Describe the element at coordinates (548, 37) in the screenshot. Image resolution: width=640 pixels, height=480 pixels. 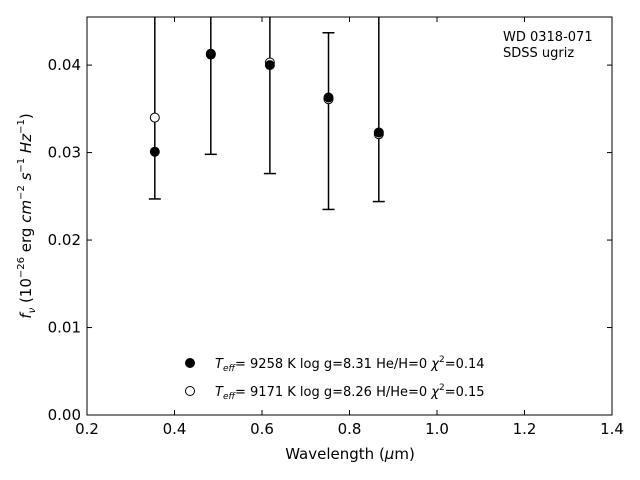
I see `annotation-object: WD 0318-071` at that location.